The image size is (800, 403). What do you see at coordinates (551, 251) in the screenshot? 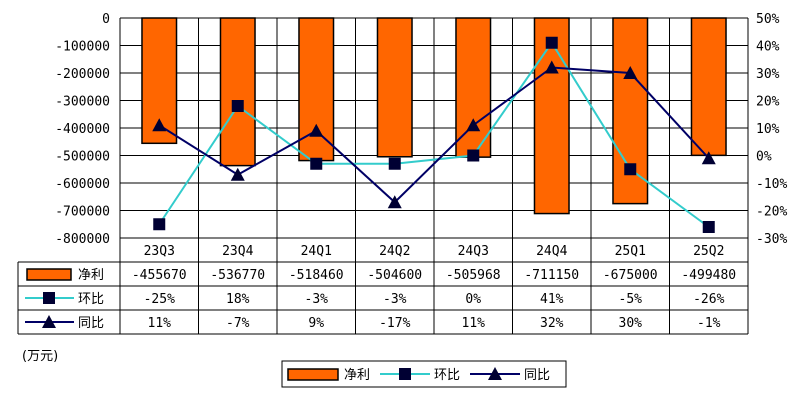
I see `x-category-label: 24Q4` at bounding box center [551, 251].